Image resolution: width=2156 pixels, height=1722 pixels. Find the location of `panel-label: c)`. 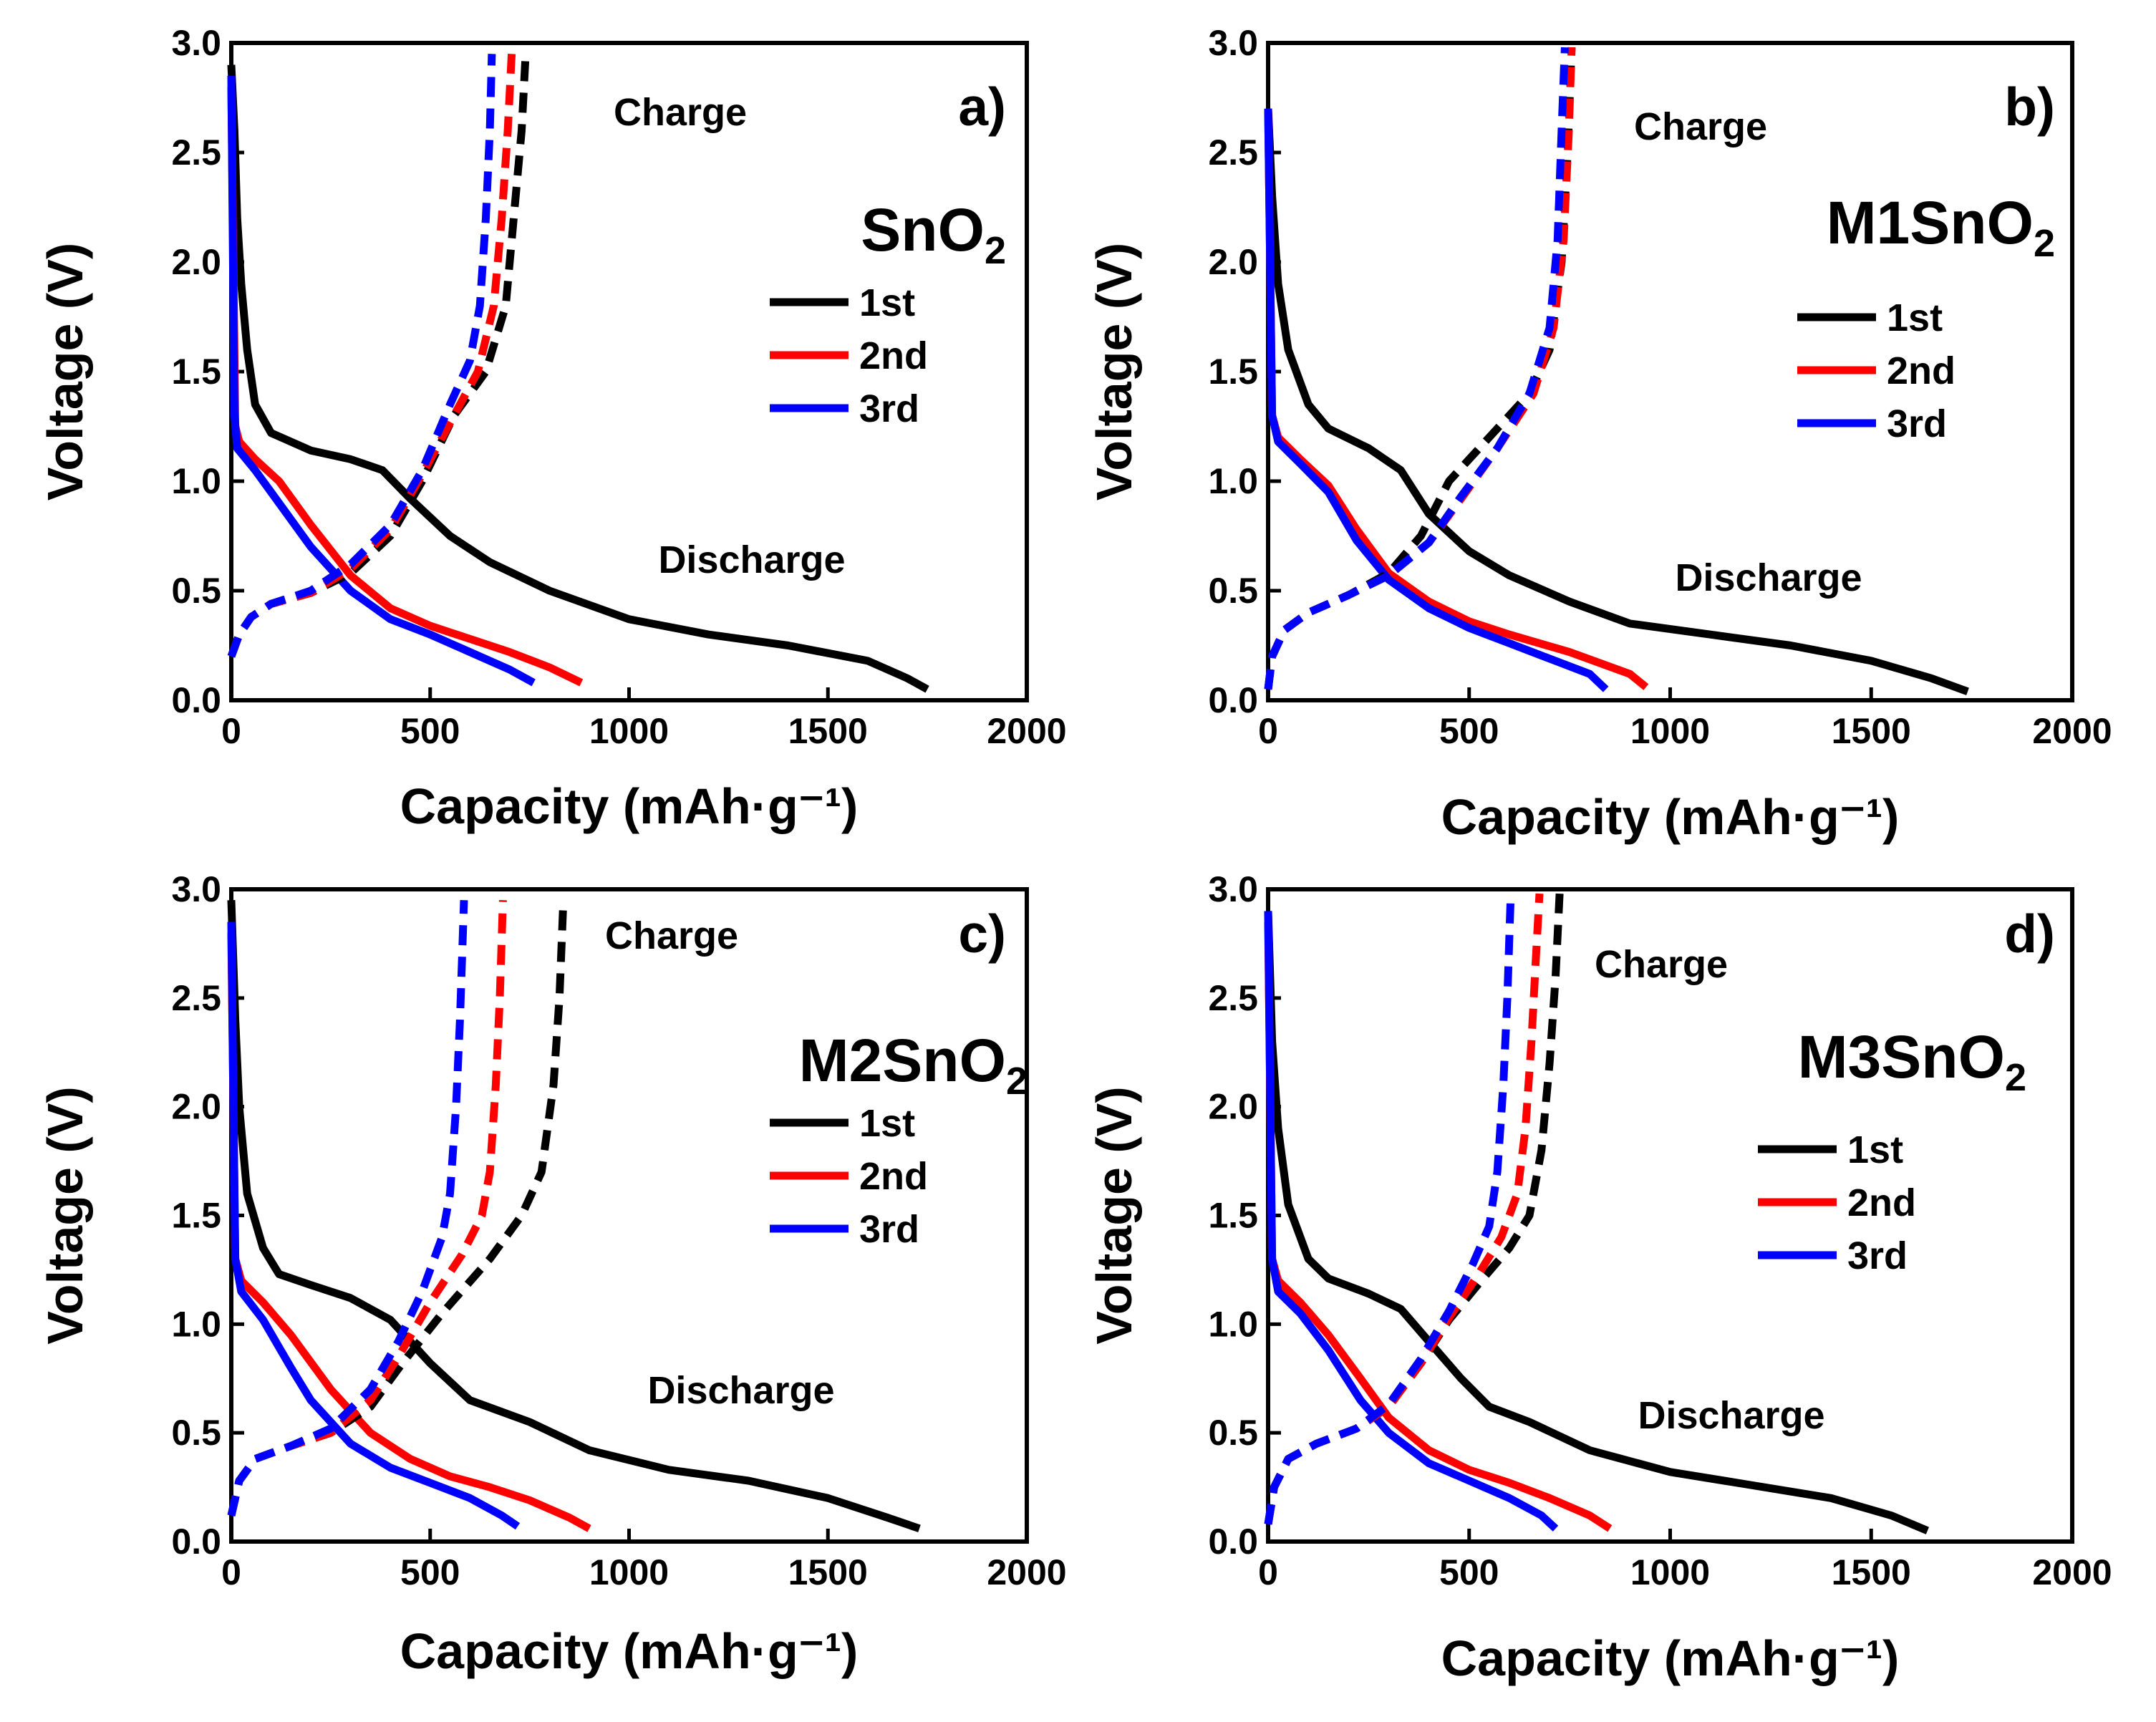

panel-label: c) is located at coordinates (982, 934).